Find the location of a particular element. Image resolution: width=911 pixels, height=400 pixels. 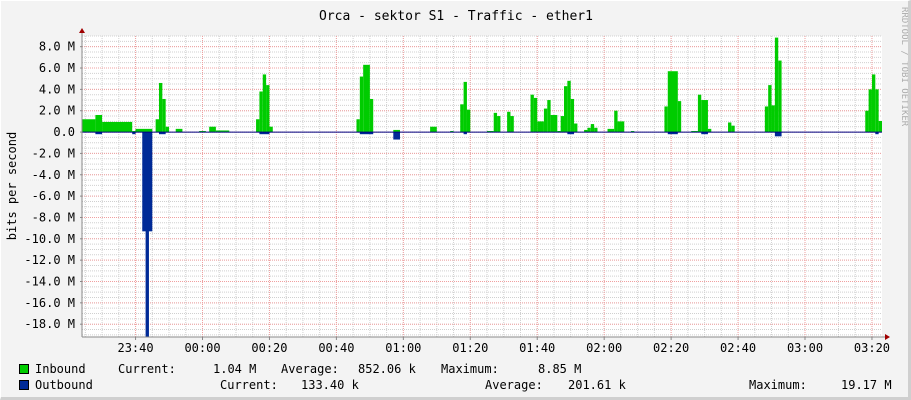

x-tick-label: 00:40 is located at coordinates (336, 348).